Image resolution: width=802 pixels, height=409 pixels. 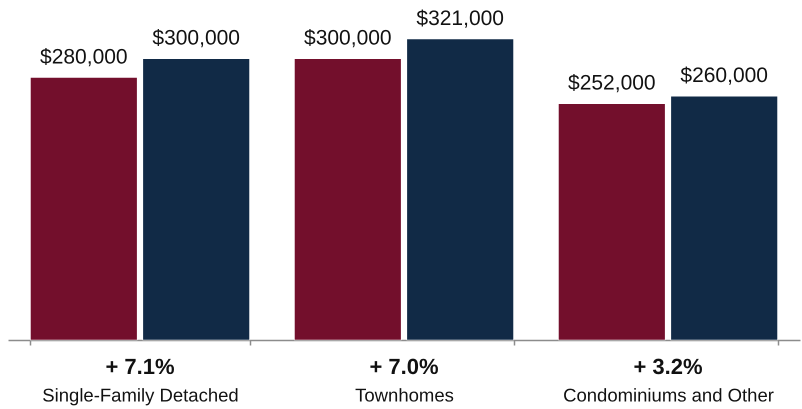 I want to click on data-label: $321,000, so click(x=460, y=18).